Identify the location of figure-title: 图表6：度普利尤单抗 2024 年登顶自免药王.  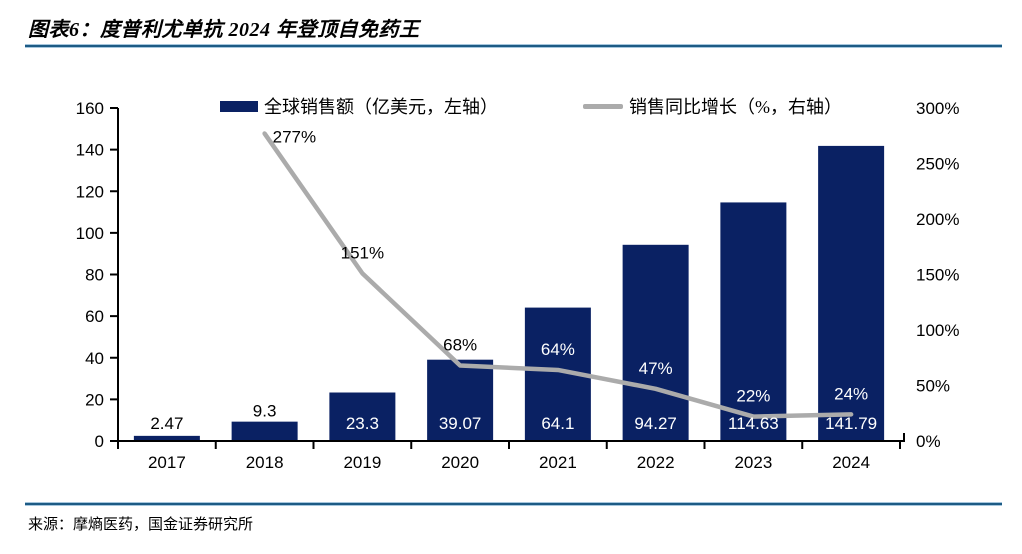
(224, 30).